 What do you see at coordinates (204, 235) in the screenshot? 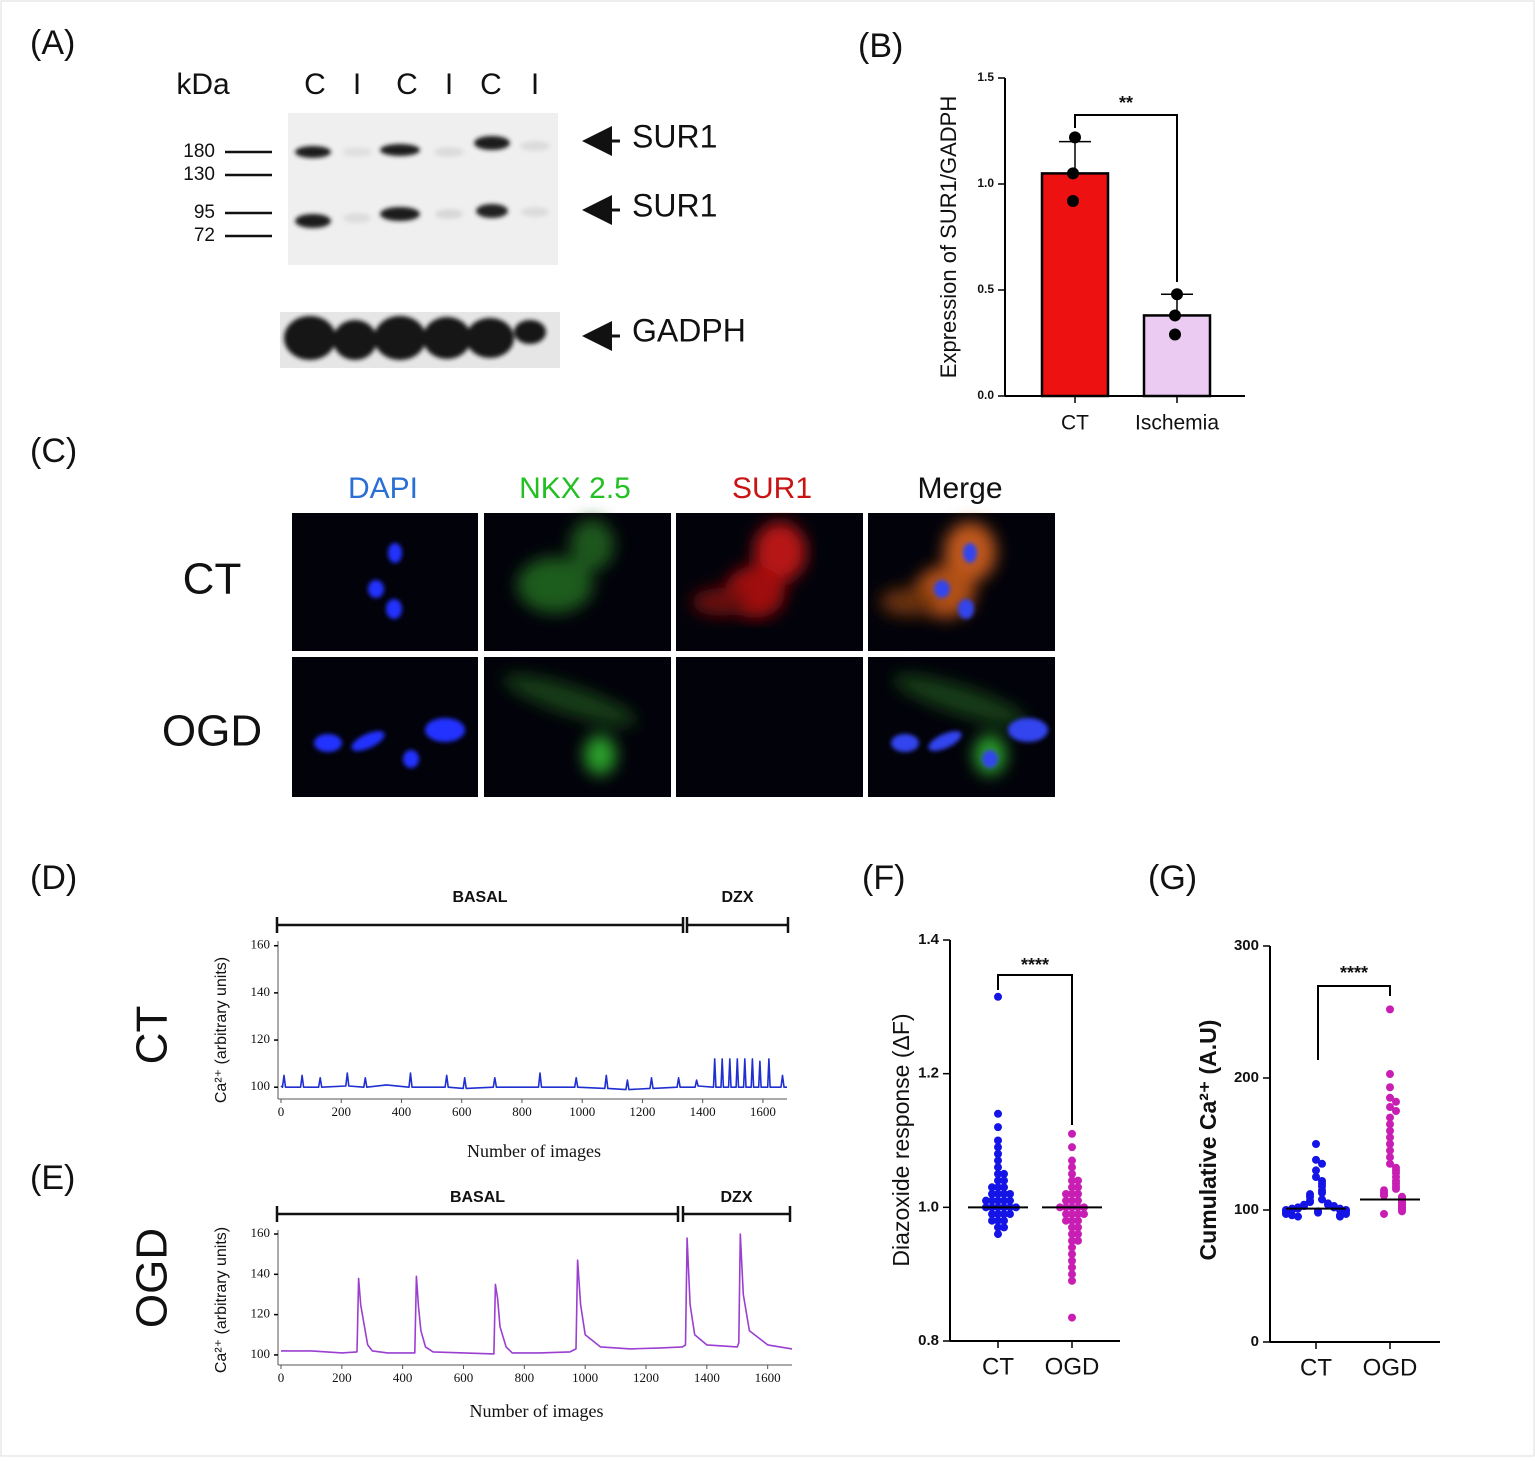
I see `marker-label: 72` at bounding box center [204, 235].